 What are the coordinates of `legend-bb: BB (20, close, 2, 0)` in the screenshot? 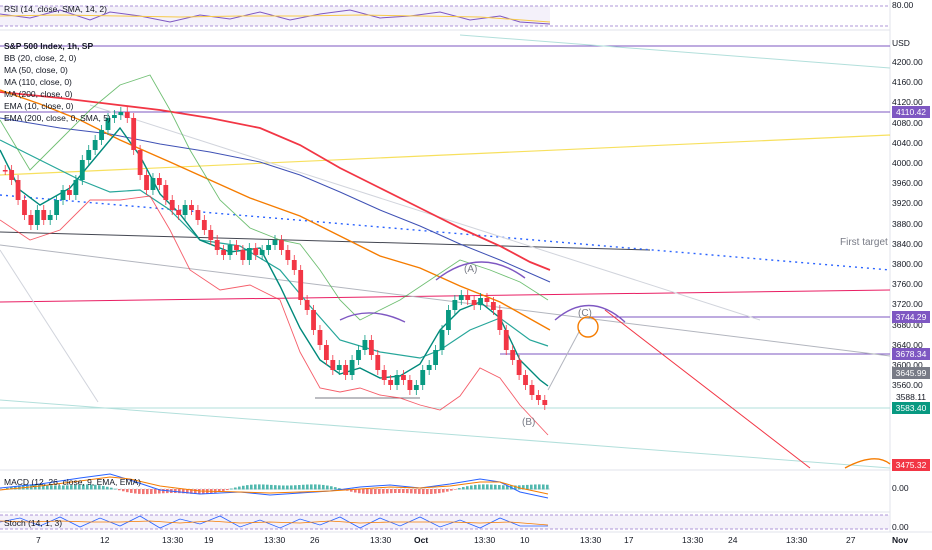 It's located at (40, 58).